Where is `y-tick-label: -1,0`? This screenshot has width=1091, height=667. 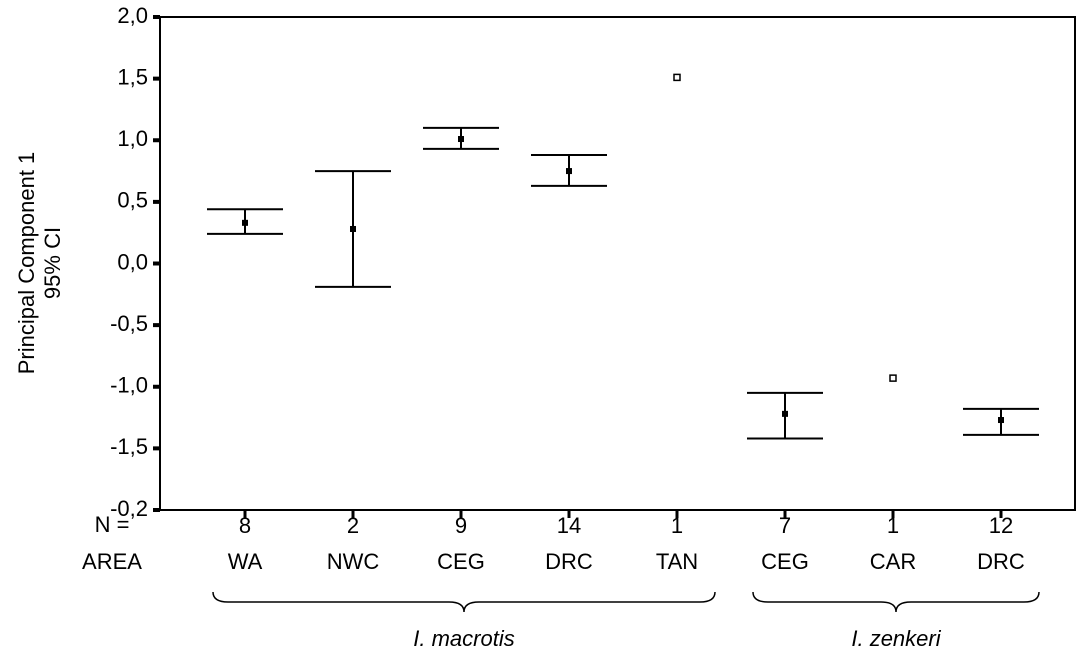
y-tick-label: -1,0 is located at coordinates (129, 385).